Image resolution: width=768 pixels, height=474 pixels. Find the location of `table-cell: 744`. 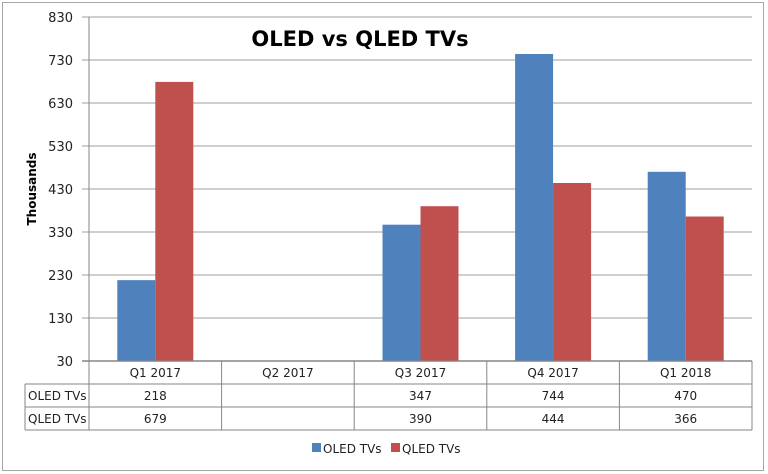

table-cell: 744 is located at coordinates (553, 396).